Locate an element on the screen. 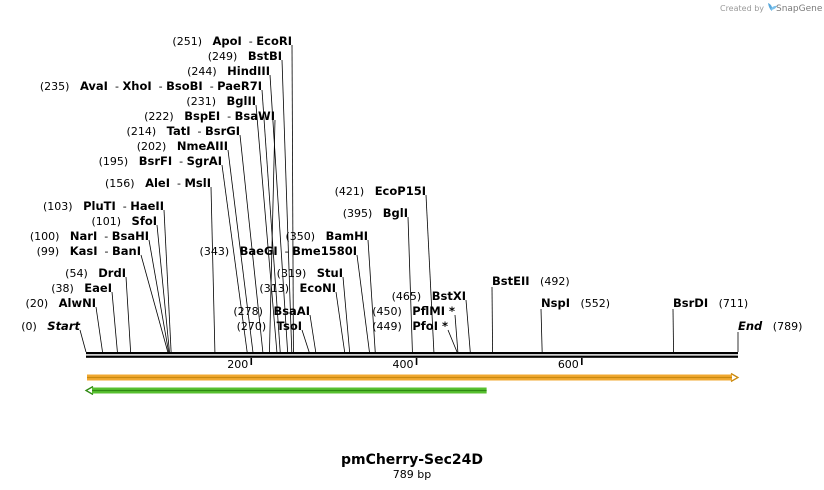 The image size is (824, 490). enzyme-name: SfoI is located at coordinates (144, 221).